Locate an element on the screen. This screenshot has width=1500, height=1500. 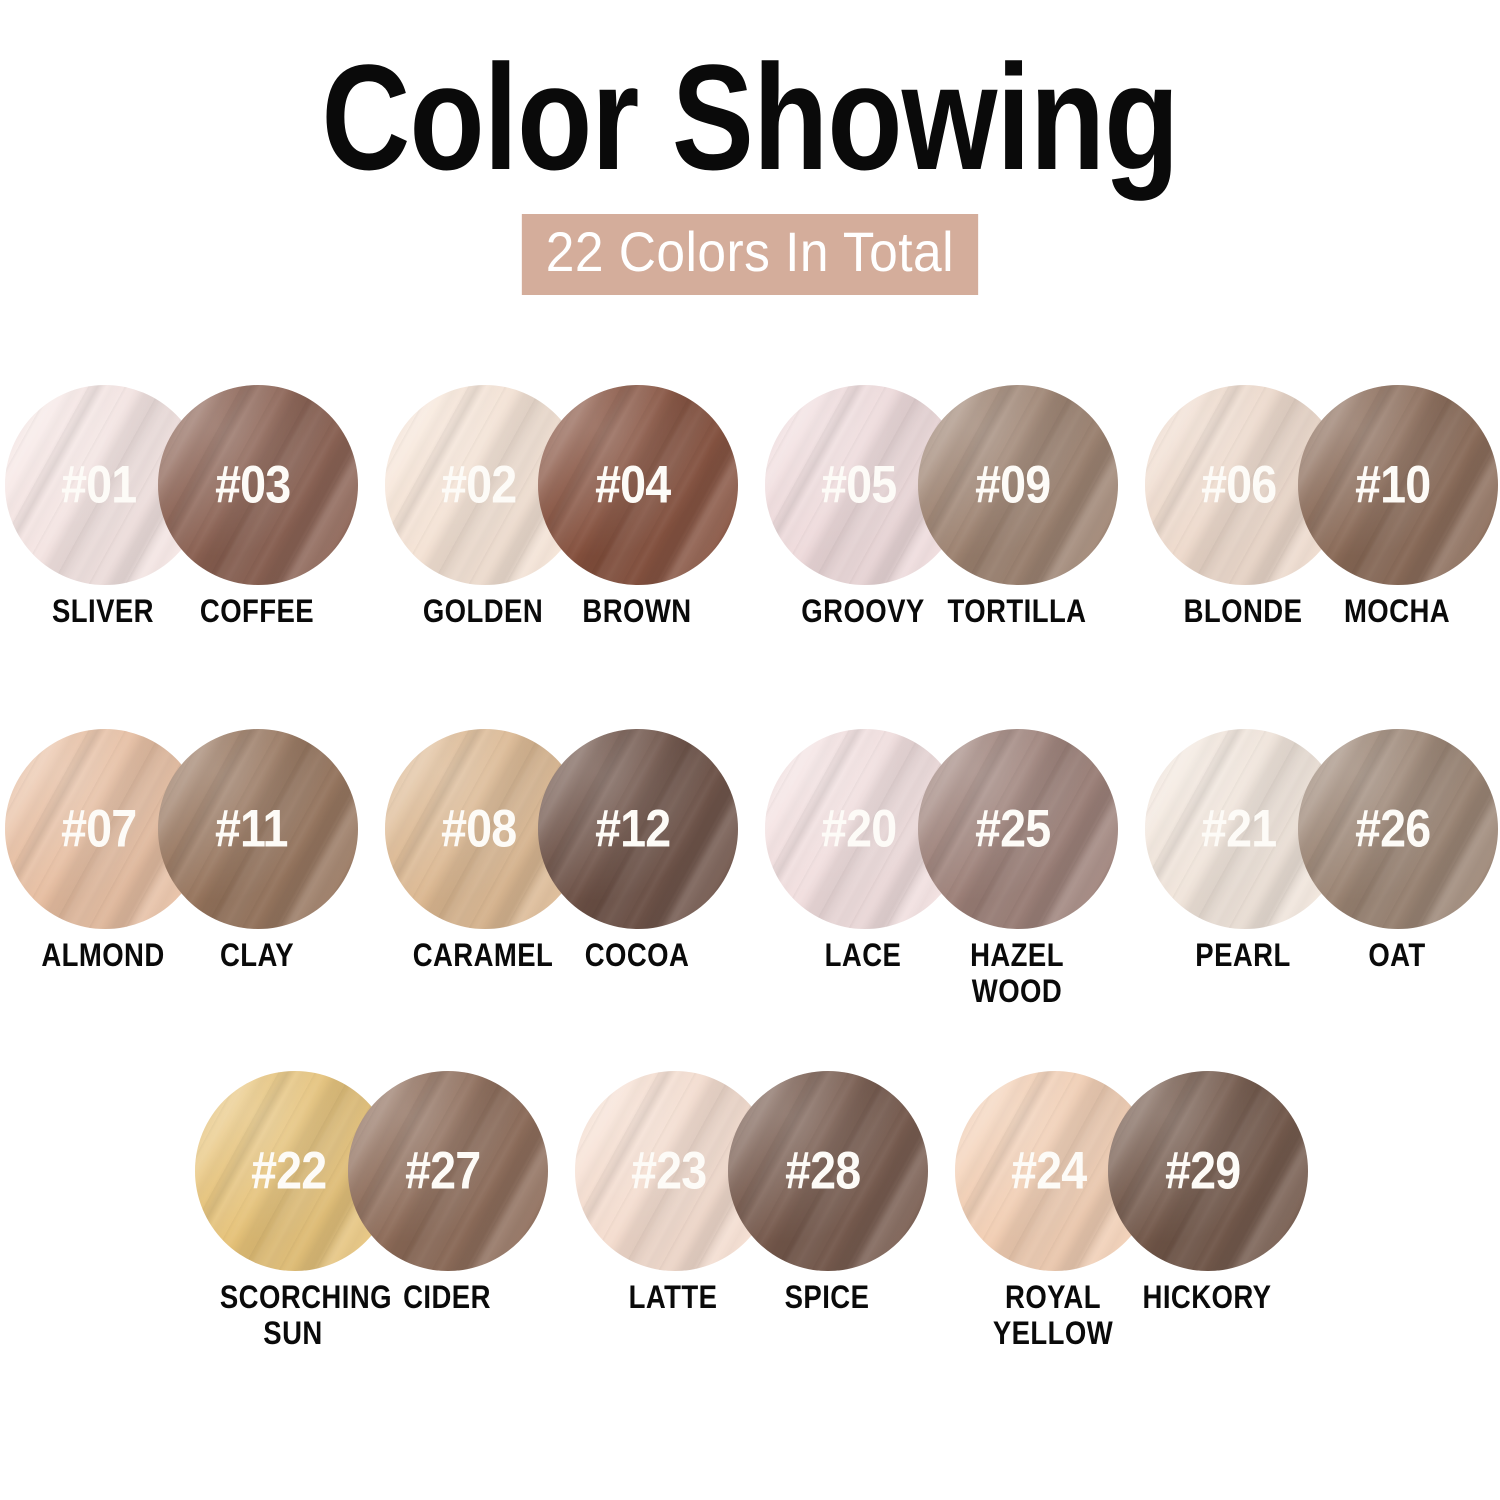
swatch-pair: #21 #26 PEARL OAT is located at coordinates (1320, 881).